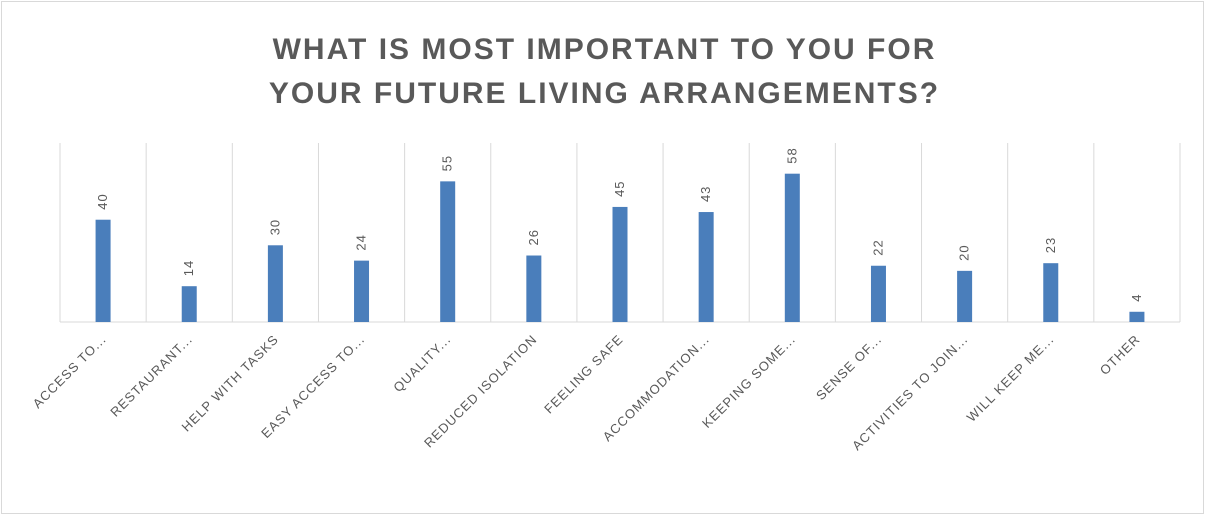 This screenshot has width=1205, height=515. I want to click on value-label: 22, so click(877, 247).